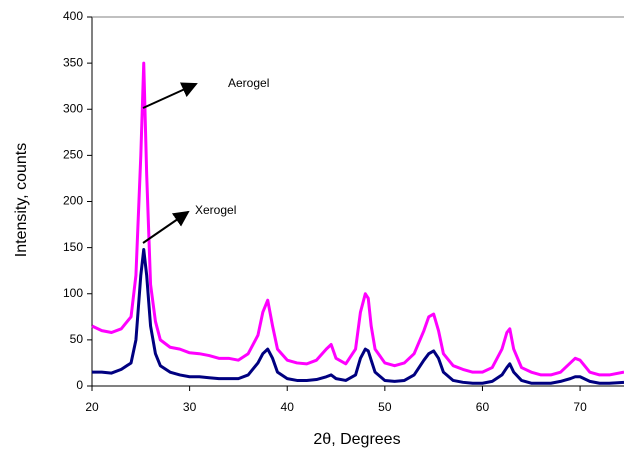 The width and height of the screenshot is (624, 451). What do you see at coordinates (215, 210) in the screenshot?
I see `annotation: Xerogel` at bounding box center [215, 210].